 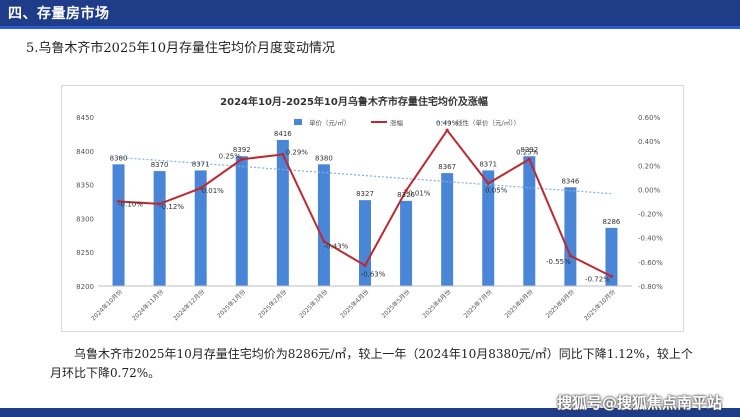 What do you see at coordinates (649, 142) in the screenshot?
I see `y-right-tick-label: 0.40%` at bounding box center [649, 142].